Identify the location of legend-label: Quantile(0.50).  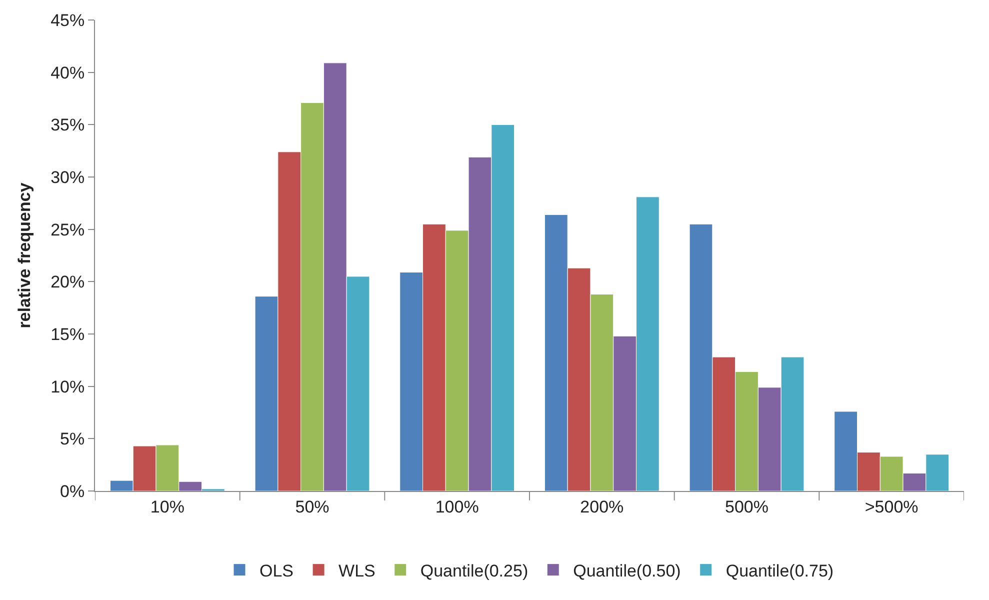
(627, 570).